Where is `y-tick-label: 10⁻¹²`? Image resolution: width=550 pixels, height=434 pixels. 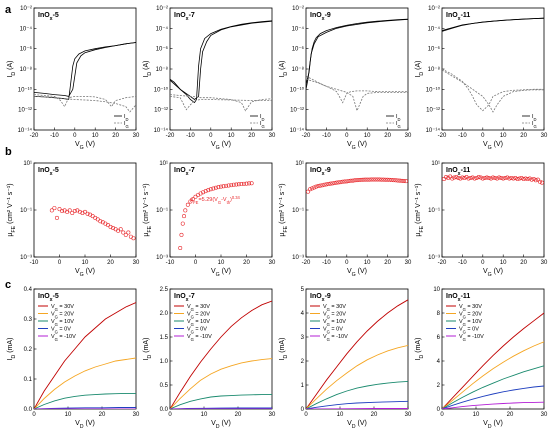
y-tick-label: 10⁻¹² is located at coordinates (161, 111).